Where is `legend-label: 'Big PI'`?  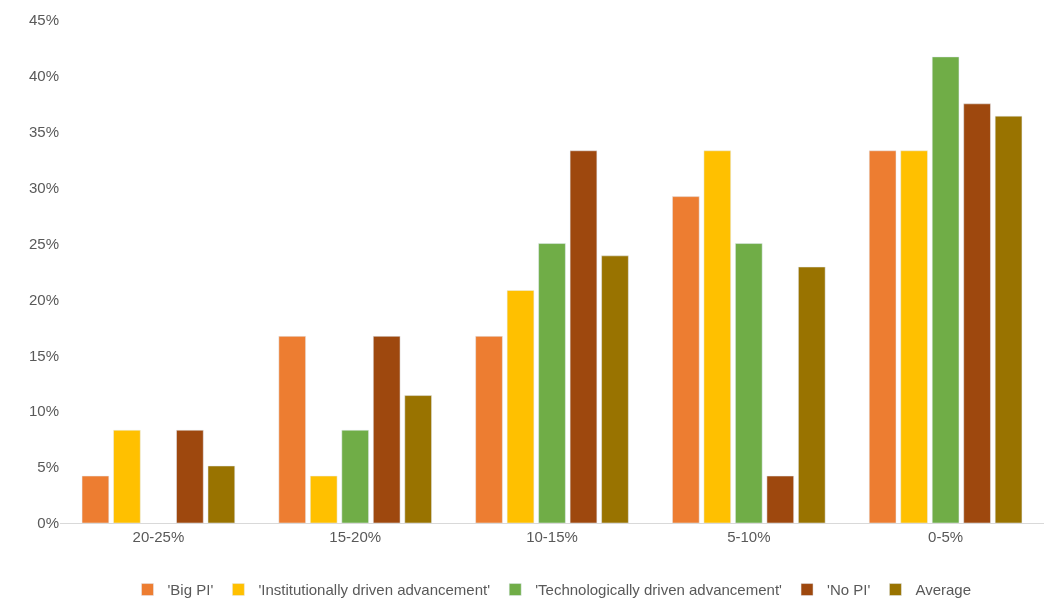
legend-label: 'Big PI' is located at coordinates (190, 590).